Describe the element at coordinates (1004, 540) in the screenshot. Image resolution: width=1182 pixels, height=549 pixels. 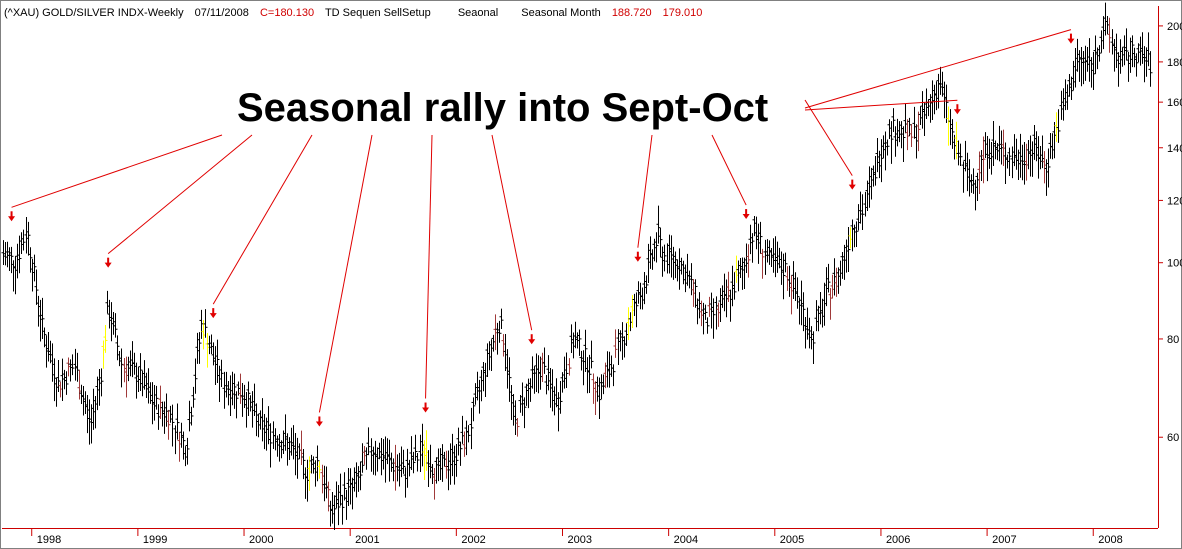
I see `x-tick-label: 2007` at that location.